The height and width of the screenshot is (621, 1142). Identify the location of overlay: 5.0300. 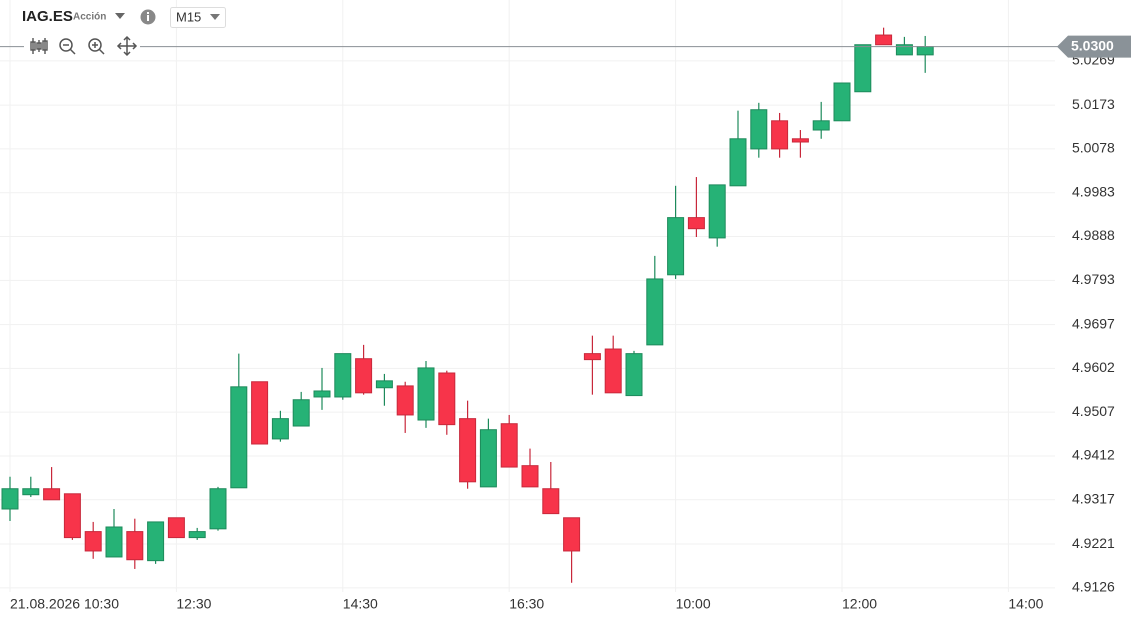
(565, 46).